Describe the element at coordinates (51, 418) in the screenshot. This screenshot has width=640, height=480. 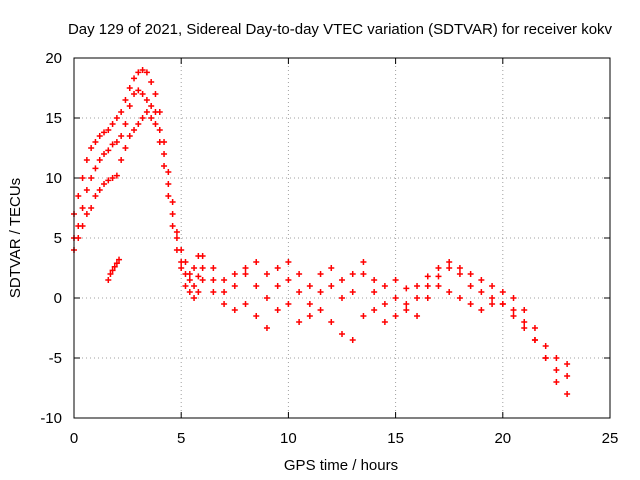
I see `y-tick-label: -10` at that location.